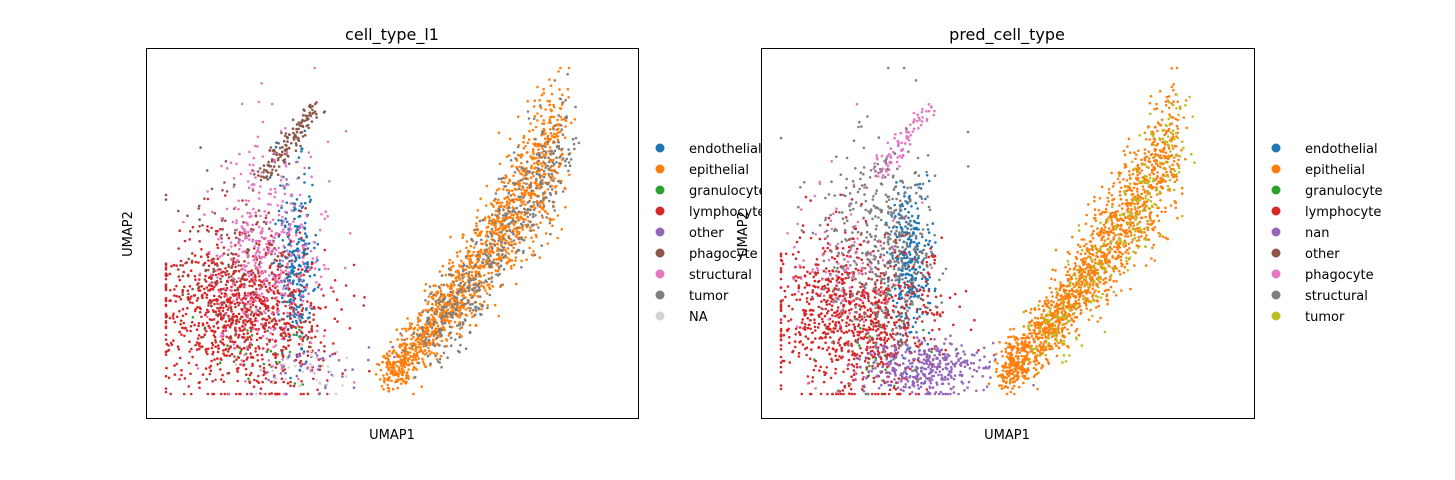 The height and width of the screenshot is (480, 1455). I want to click on legend-marker, so click(660, 190).